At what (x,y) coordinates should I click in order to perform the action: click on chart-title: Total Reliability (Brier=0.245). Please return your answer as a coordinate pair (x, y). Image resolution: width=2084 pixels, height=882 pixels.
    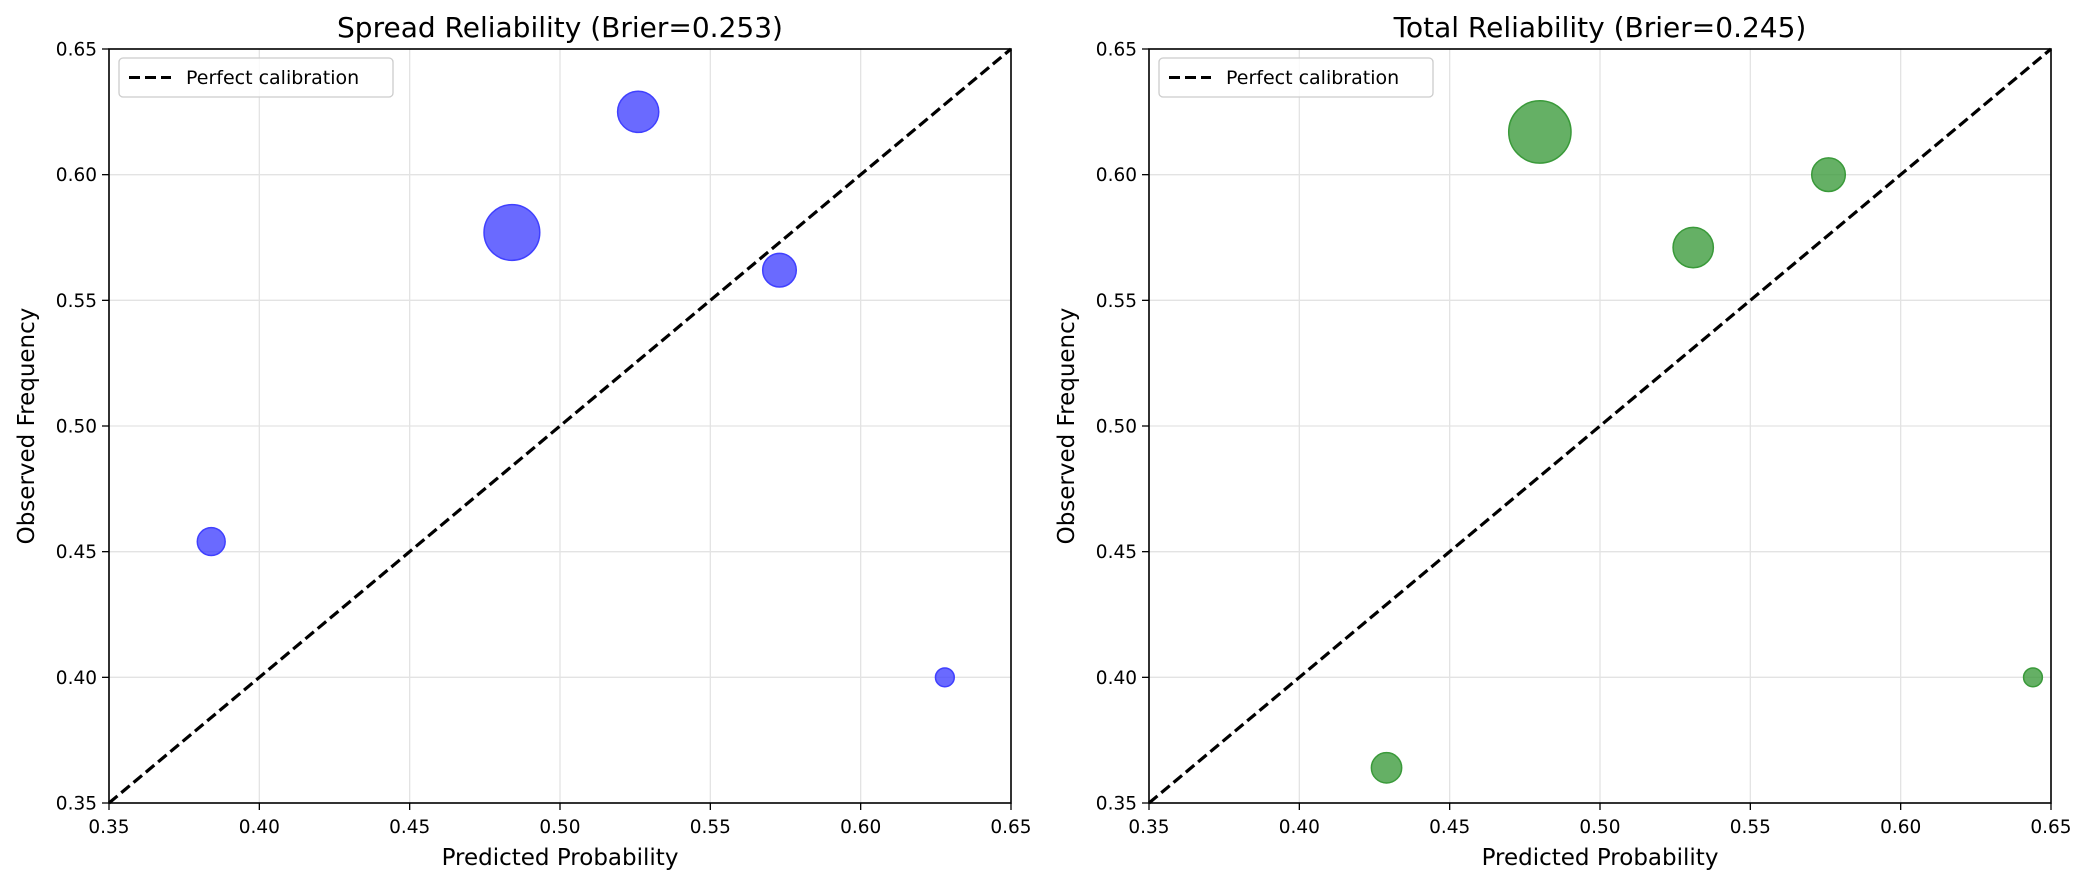
    Looking at the image, I should click on (1600, 27).